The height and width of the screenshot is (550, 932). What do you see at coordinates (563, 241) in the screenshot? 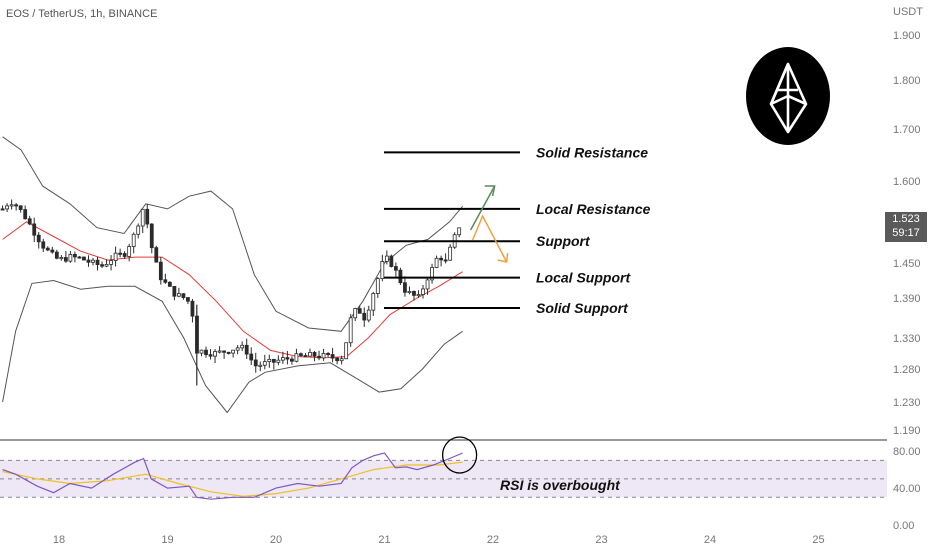
I see `level-label: Support` at bounding box center [563, 241].